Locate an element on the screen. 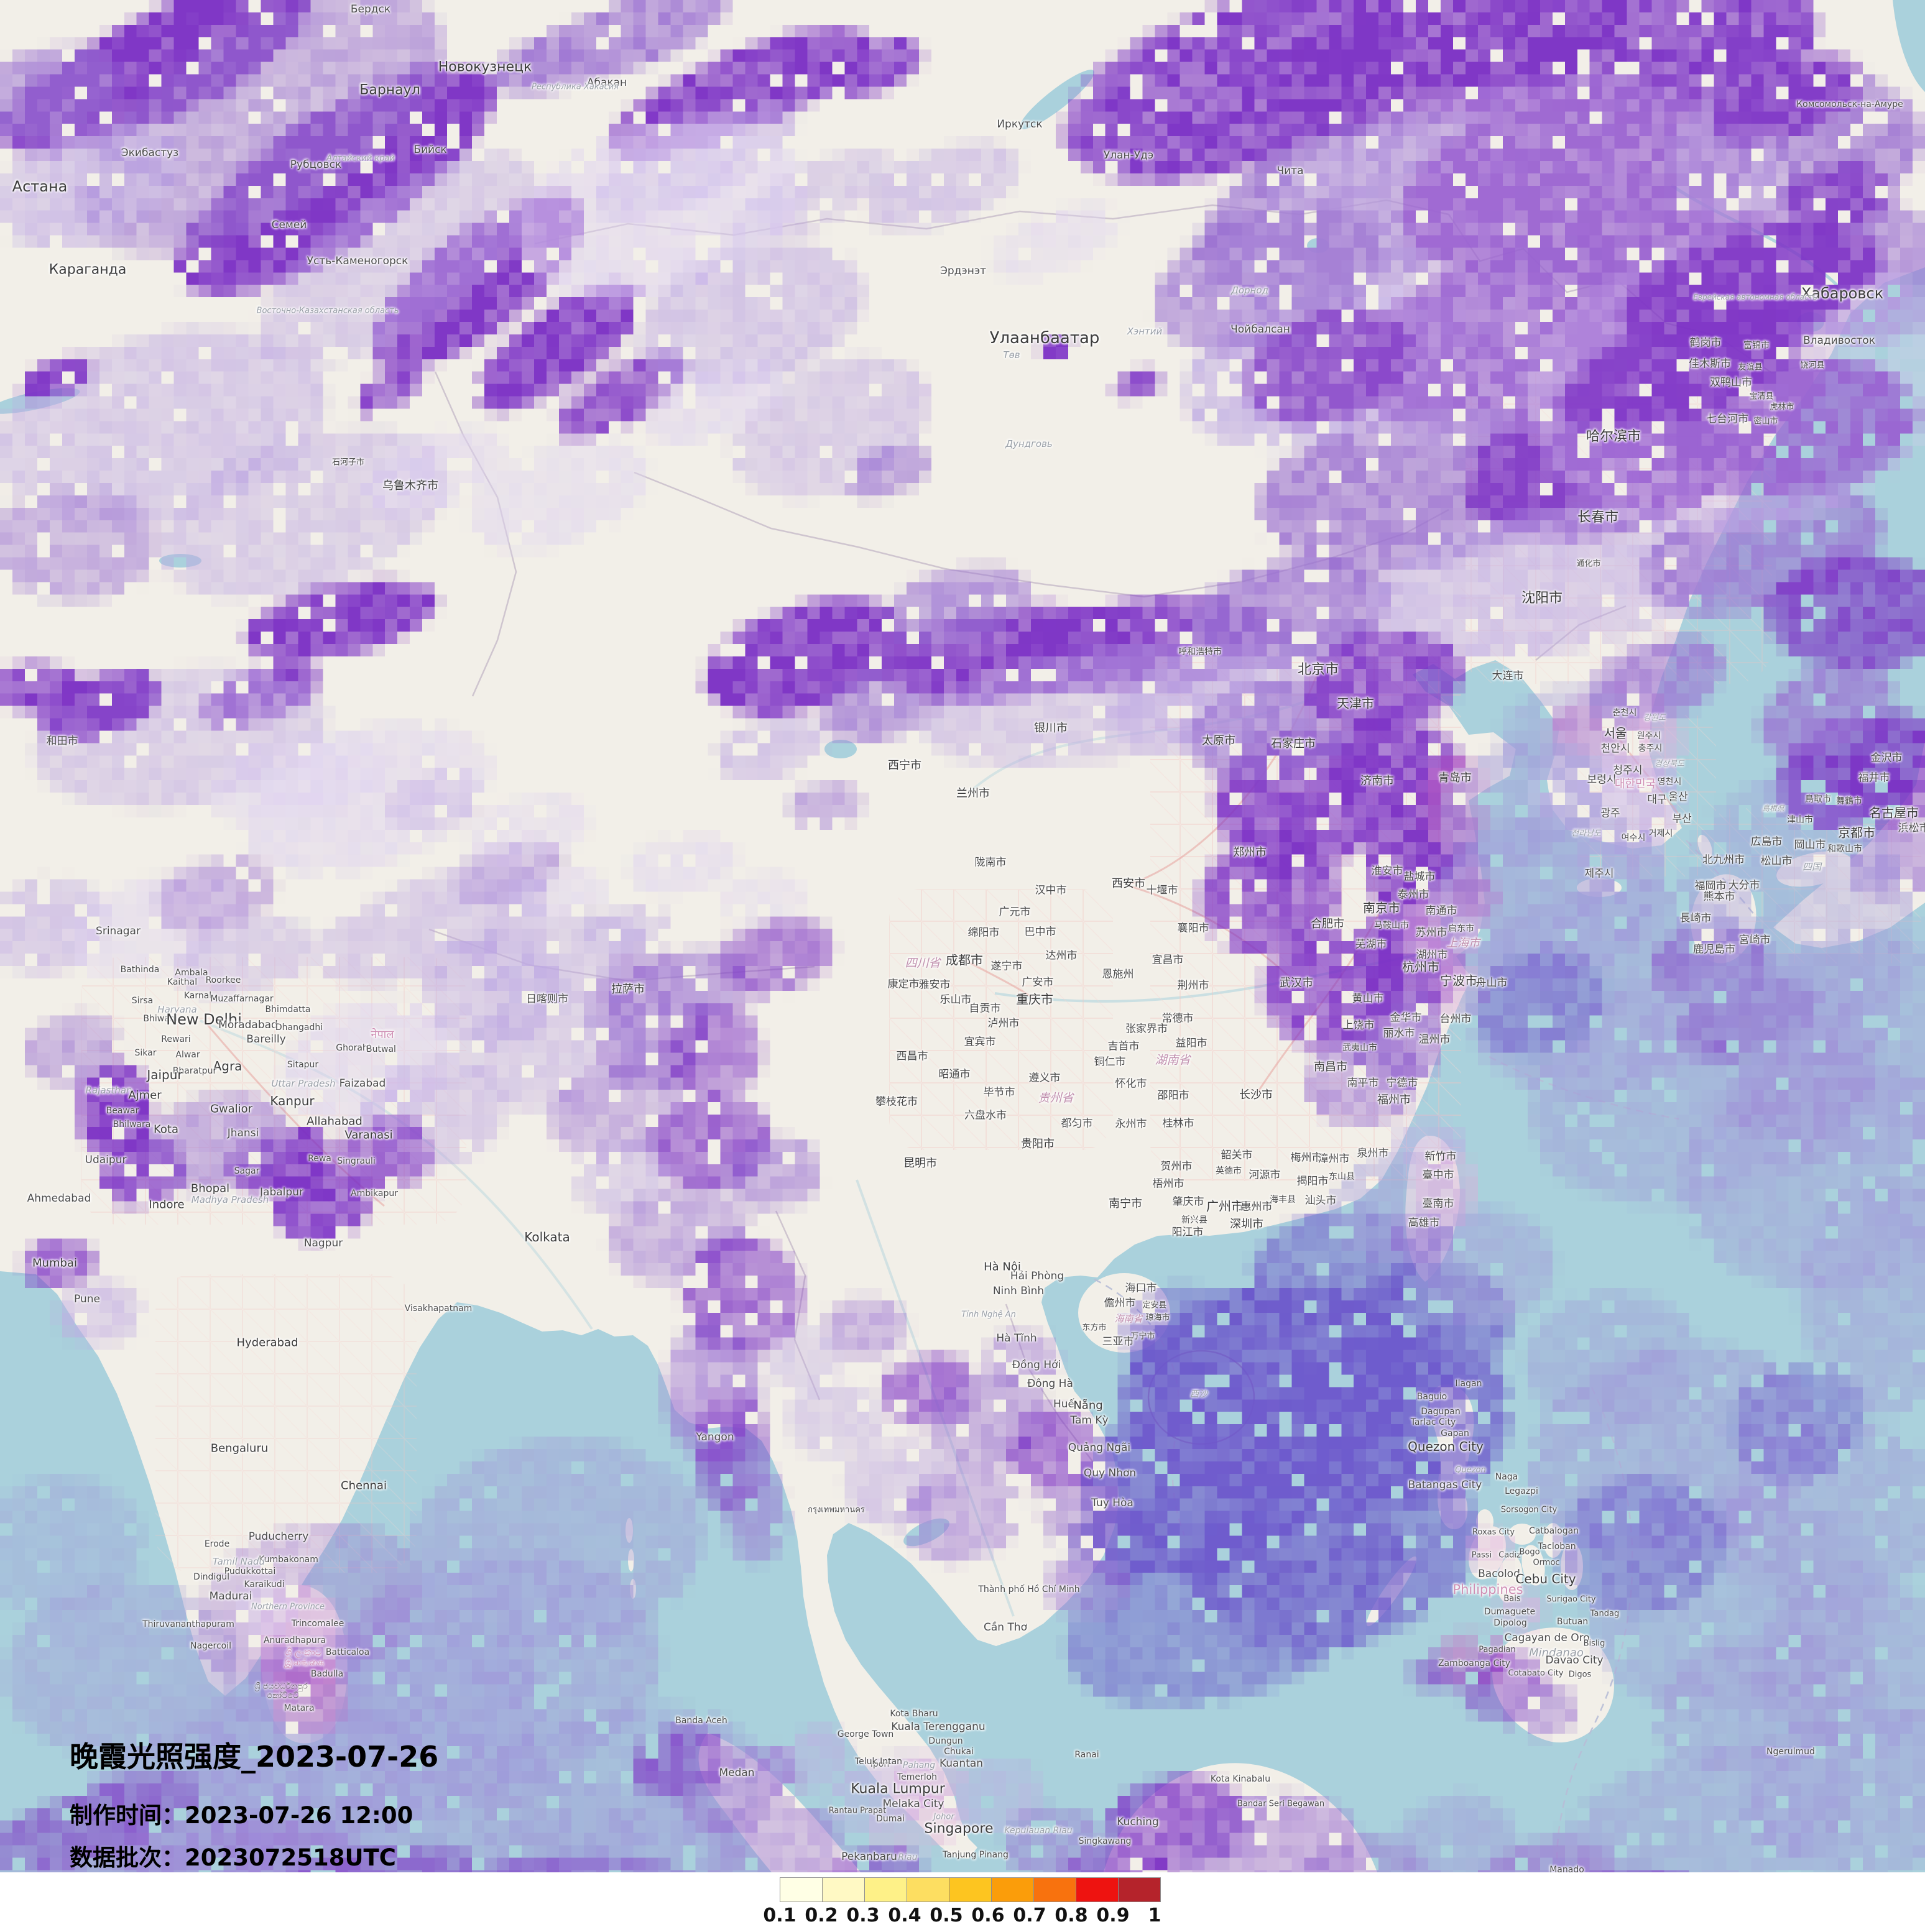 The width and height of the screenshot is (1925, 1932). map-label: Rewari is located at coordinates (176, 1039).